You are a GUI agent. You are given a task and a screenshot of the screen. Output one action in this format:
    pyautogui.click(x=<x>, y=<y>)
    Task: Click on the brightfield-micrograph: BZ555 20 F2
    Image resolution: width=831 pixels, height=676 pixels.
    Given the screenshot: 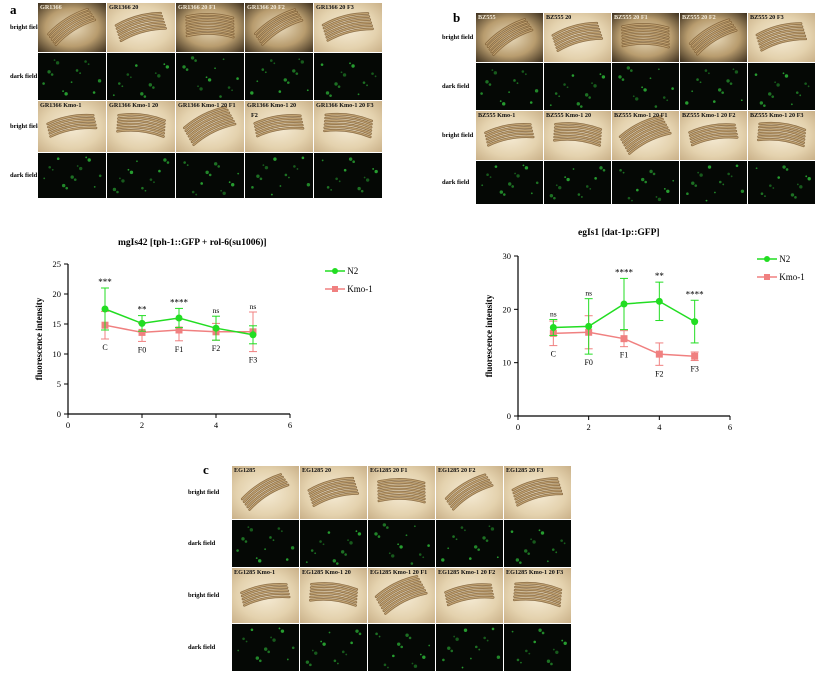 What is the action you would take?
    pyautogui.click(x=713, y=37)
    